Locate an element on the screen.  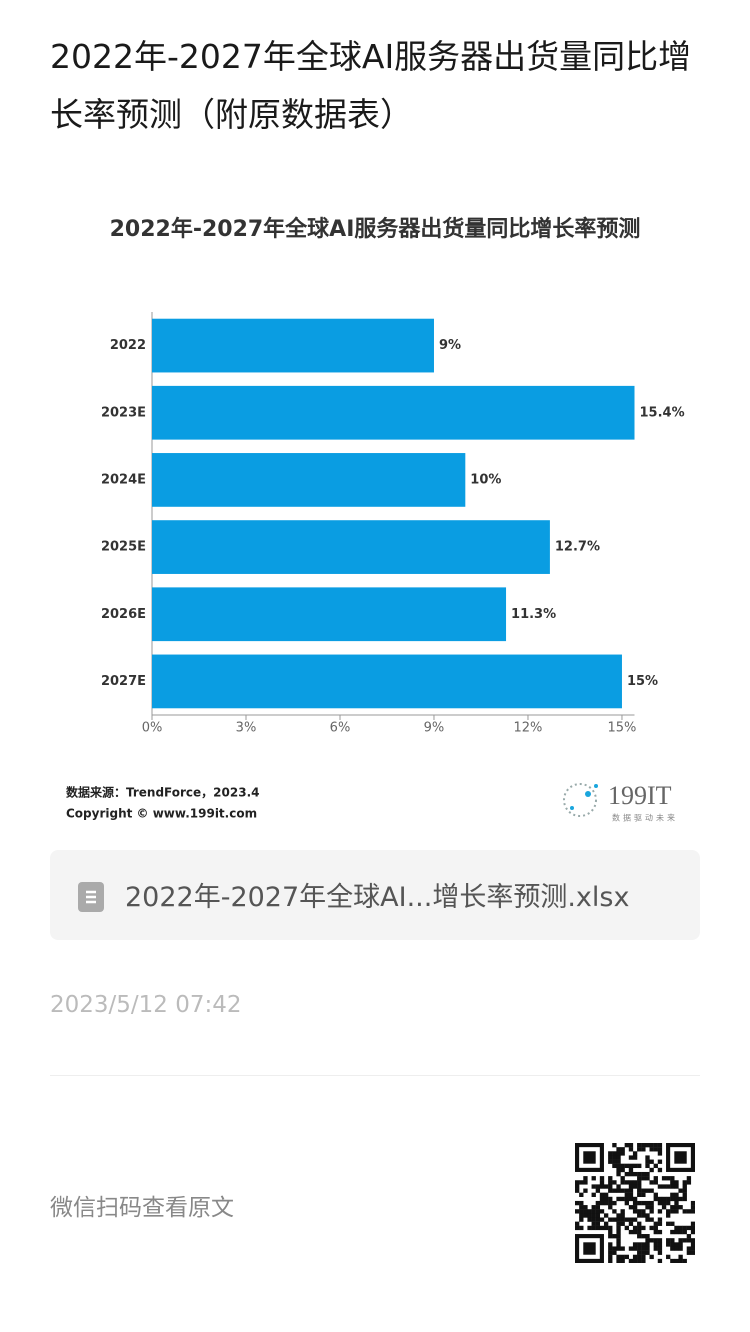
qr-finder is located at coordinates (589, 1248).